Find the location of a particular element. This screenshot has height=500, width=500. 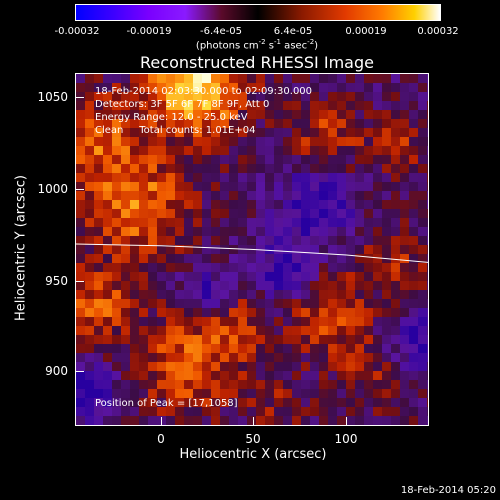

y-axis-label: Heliocentric Y (arcsec) is located at coordinates (21, 248).